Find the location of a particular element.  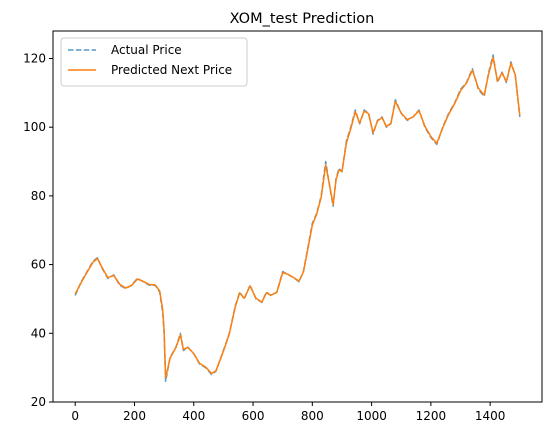

y-tick-label: 120 is located at coordinates (34, 58).